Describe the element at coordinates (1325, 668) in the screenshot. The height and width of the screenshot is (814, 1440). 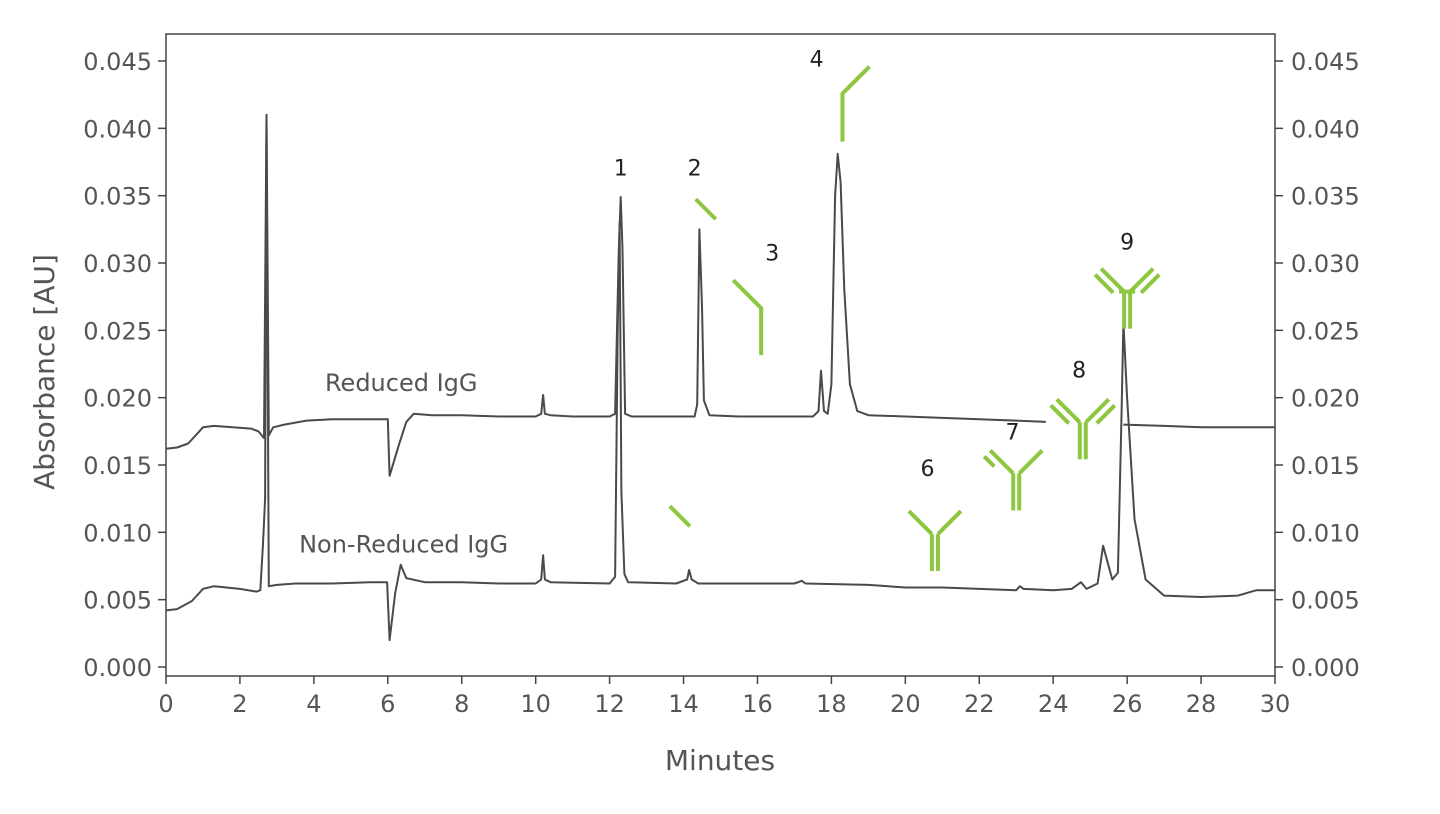
I see `y-tick-label-right: 0.000` at that location.